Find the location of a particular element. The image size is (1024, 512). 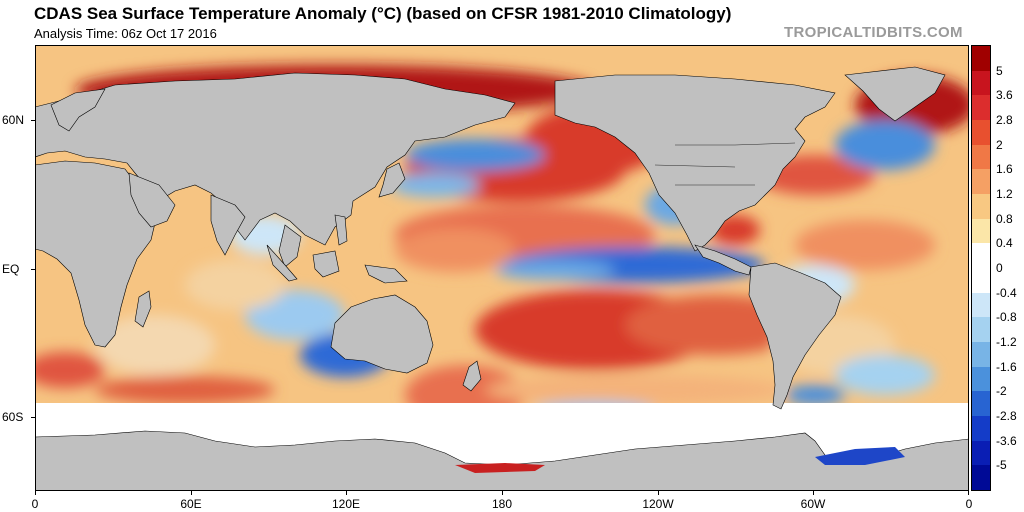

colorbar-label: 1.6 is located at coordinates (1004, 169).